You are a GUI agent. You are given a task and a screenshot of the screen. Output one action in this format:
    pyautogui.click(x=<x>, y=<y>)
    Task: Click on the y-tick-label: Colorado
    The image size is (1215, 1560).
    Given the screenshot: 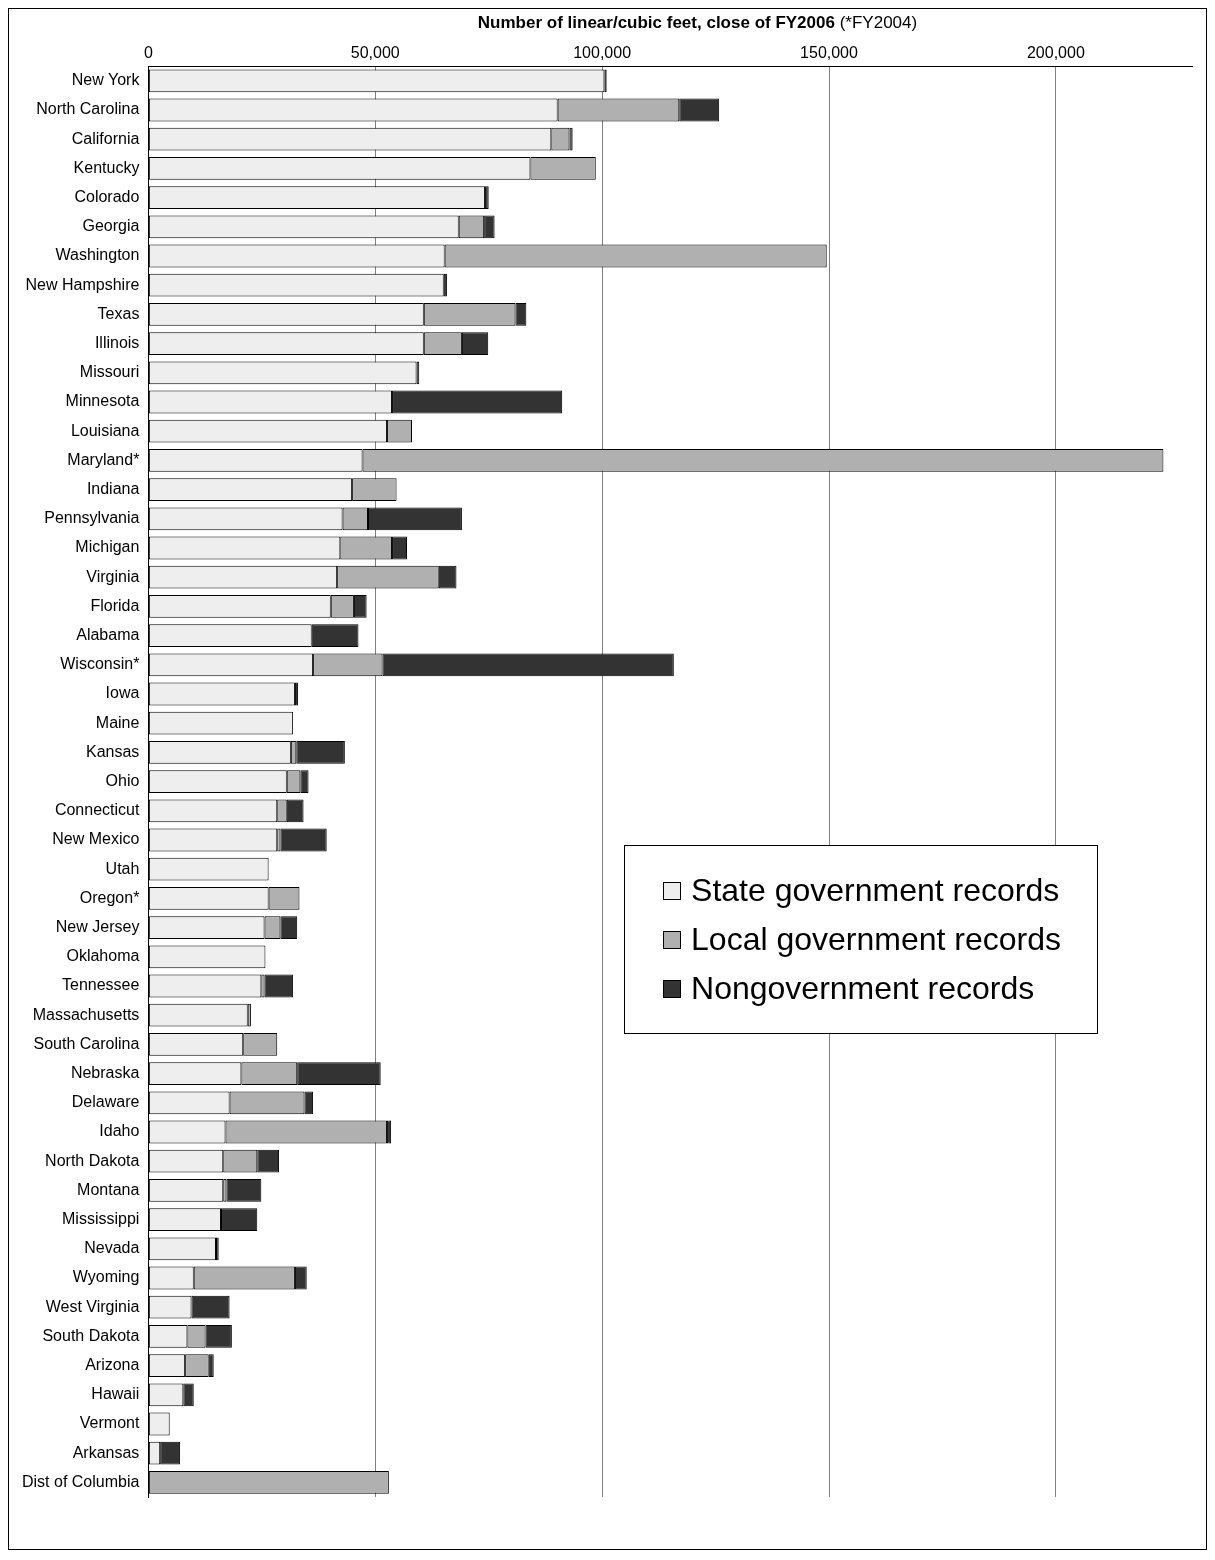 What is the action you would take?
    pyautogui.click(x=107, y=197)
    